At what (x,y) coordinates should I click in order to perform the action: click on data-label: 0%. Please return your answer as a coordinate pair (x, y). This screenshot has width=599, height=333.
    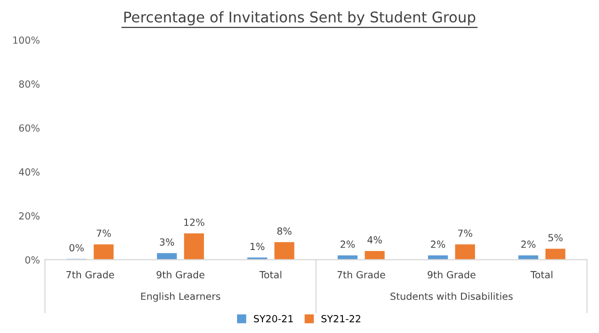
    Looking at the image, I should click on (76, 248).